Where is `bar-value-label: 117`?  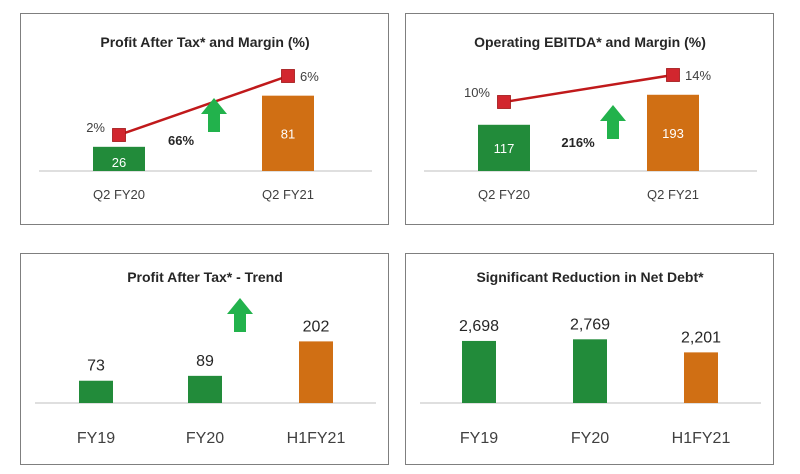
bar-value-label: 117 is located at coordinates (504, 148).